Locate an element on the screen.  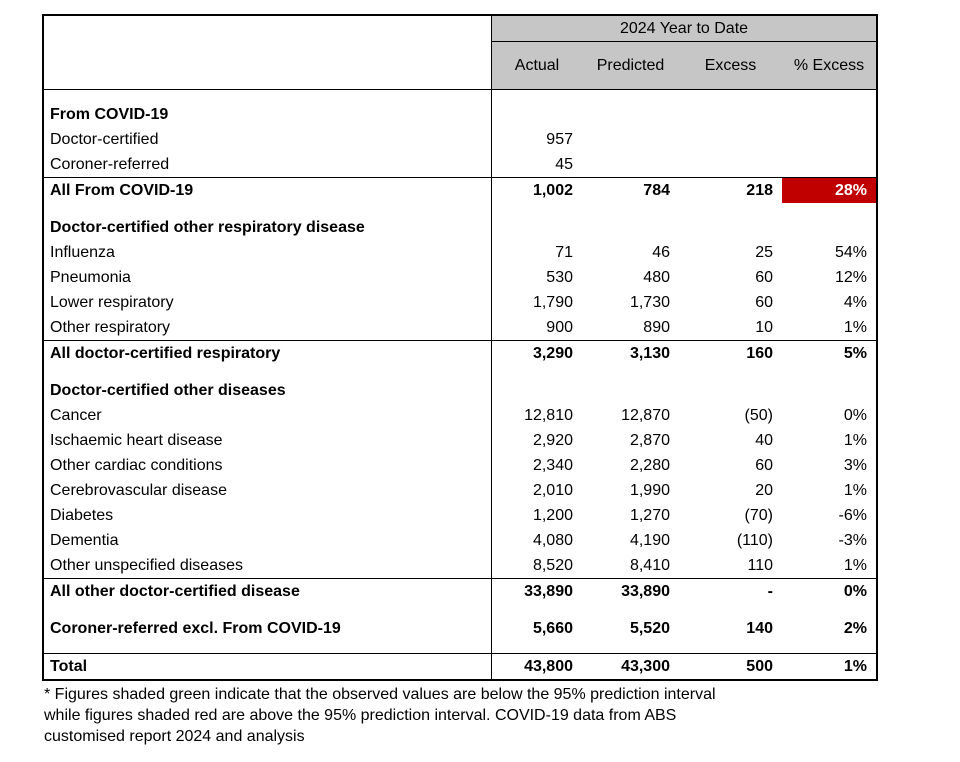
row-label: Coroner-referred is located at coordinates (268, 164).